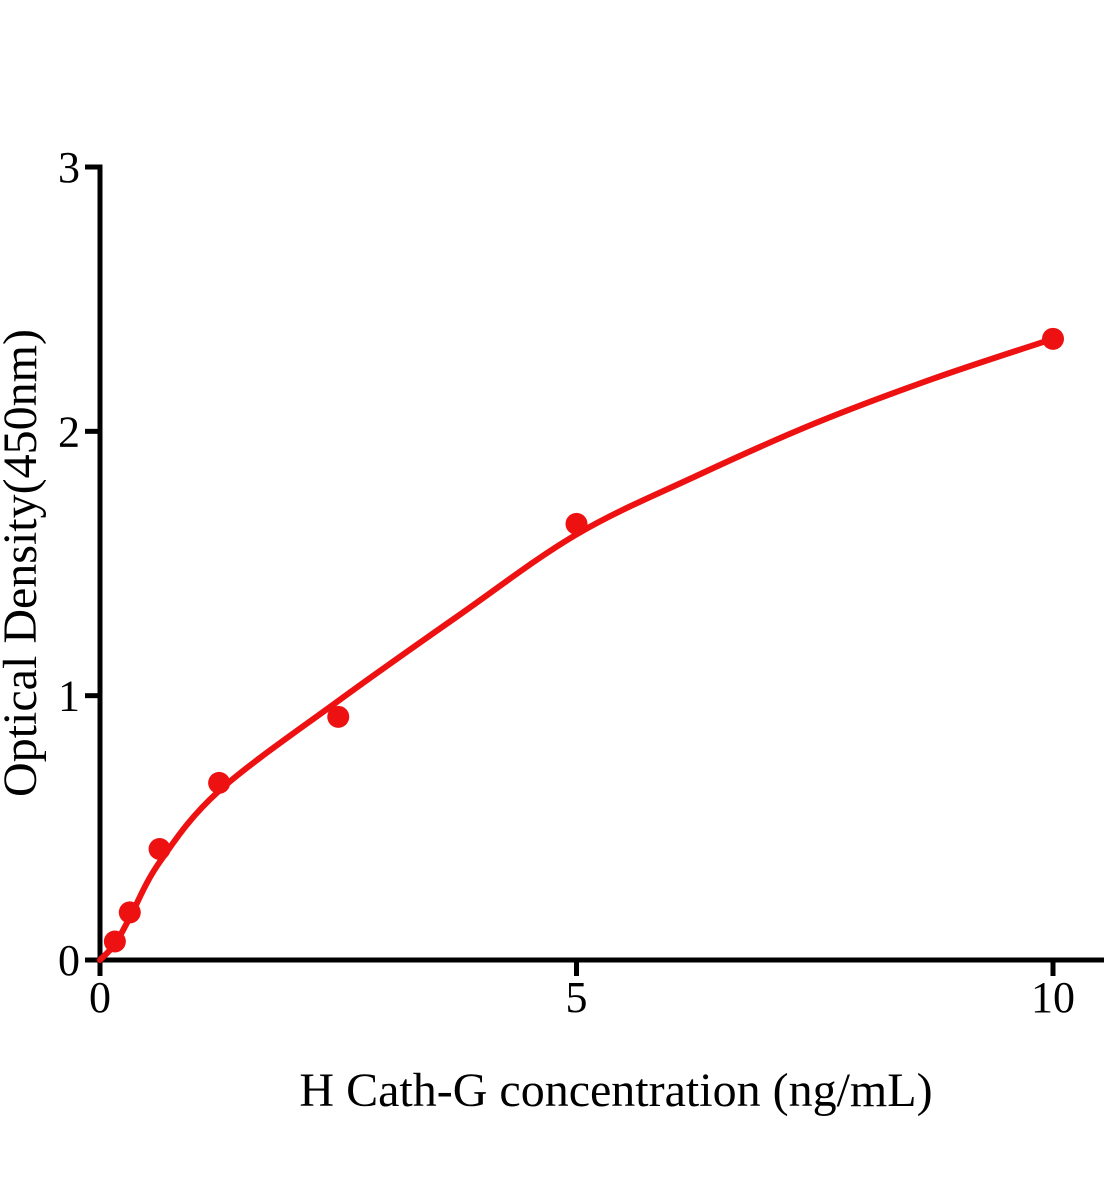 The width and height of the screenshot is (1104, 1200). I want to click on y-tick-label: 1, so click(69, 696).